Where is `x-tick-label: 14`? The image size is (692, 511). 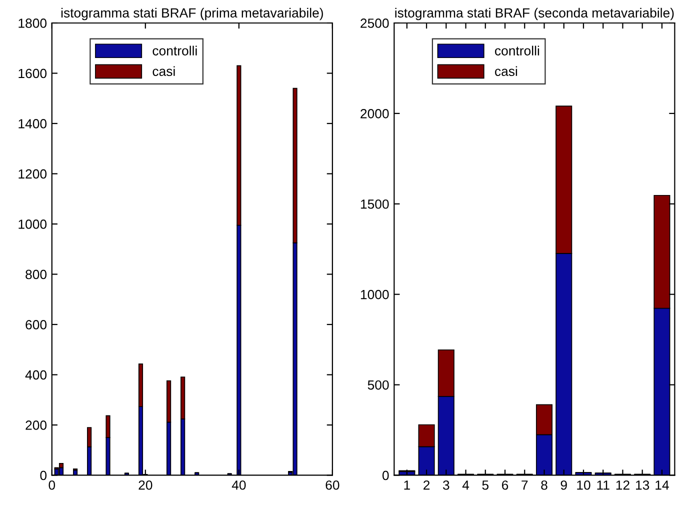 x-tick-label: 14 is located at coordinates (662, 485).